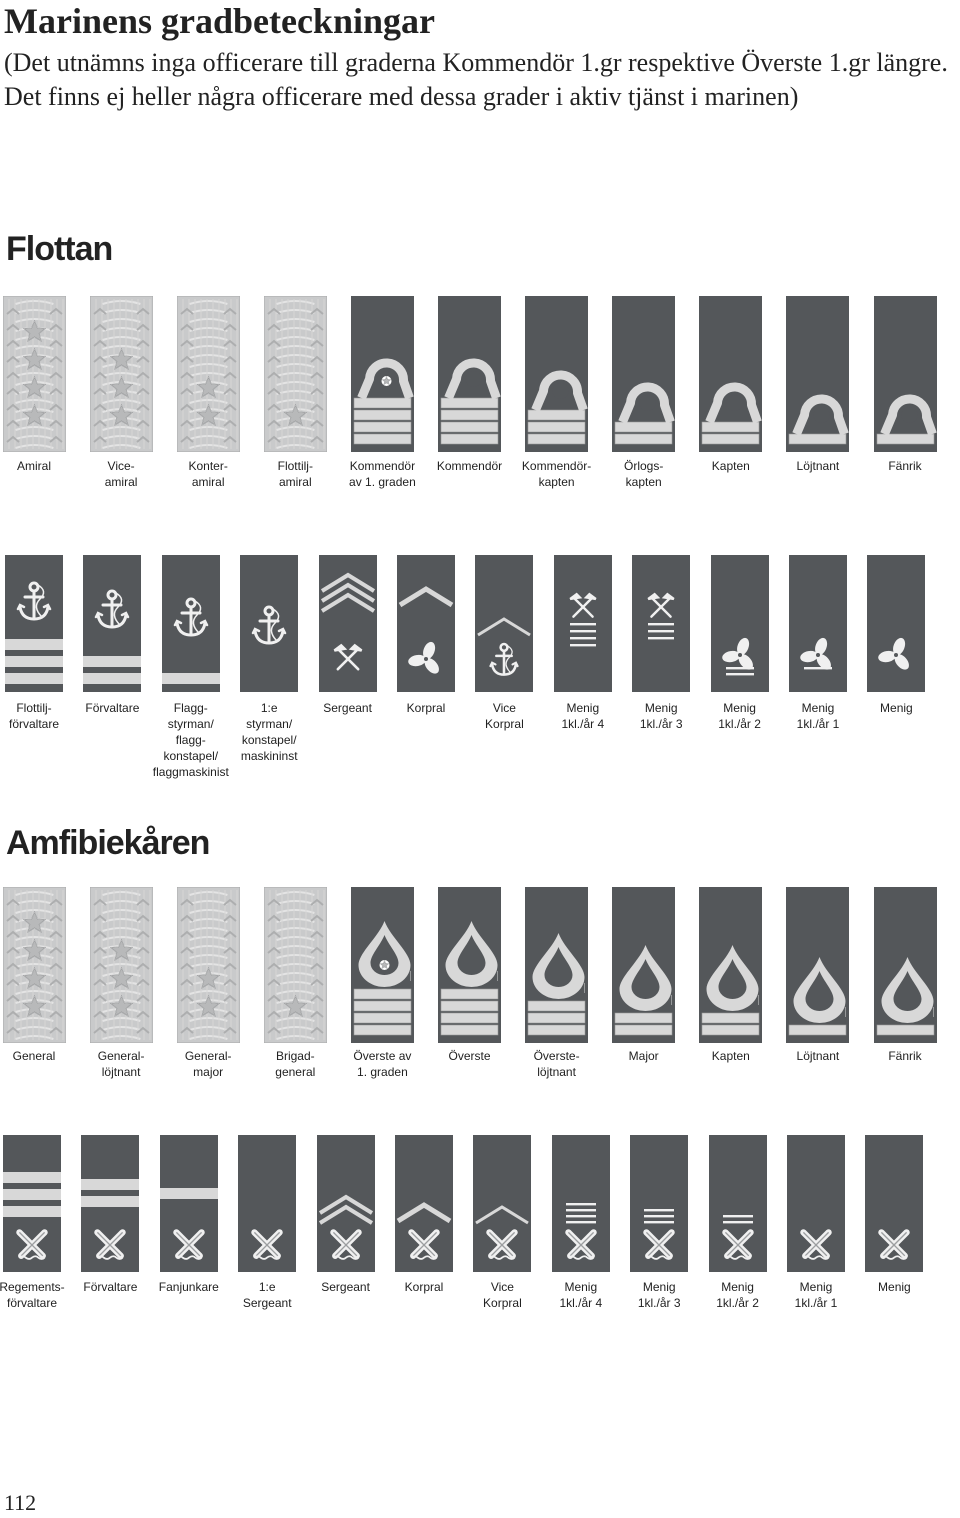 Image resolution: width=960 pixels, height=1518 pixels. Describe the element at coordinates (469, 1056) in the screenshot. I see `rank-label: Överste` at that location.